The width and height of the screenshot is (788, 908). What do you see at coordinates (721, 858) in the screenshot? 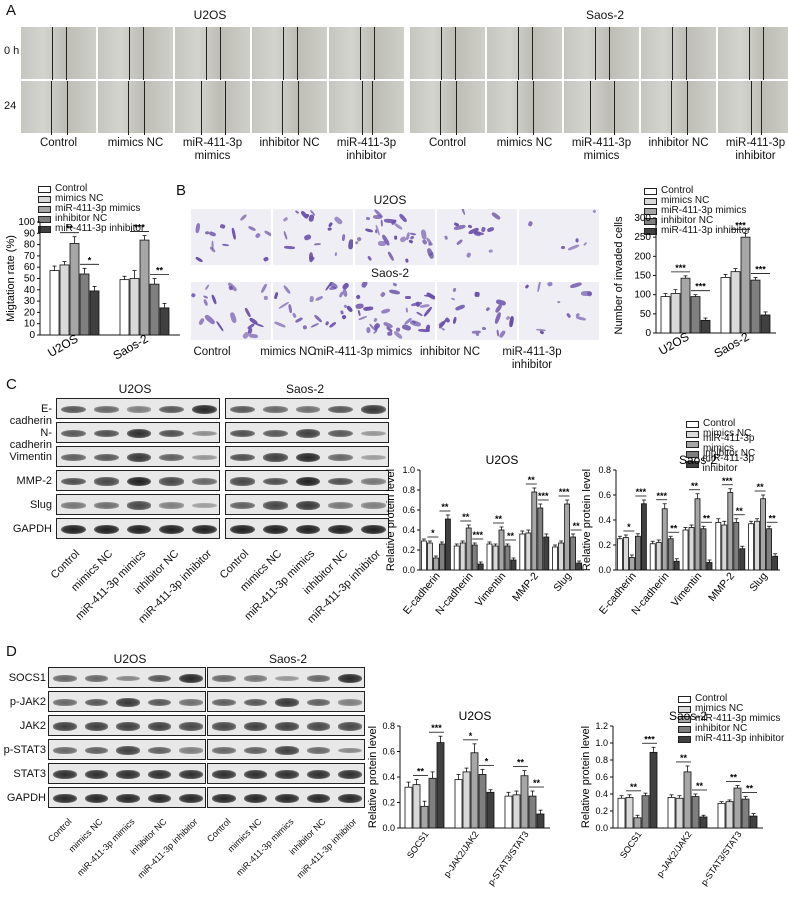
I see `x-category-label: p-STAT3/STAT3` at bounding box center [721, 858].